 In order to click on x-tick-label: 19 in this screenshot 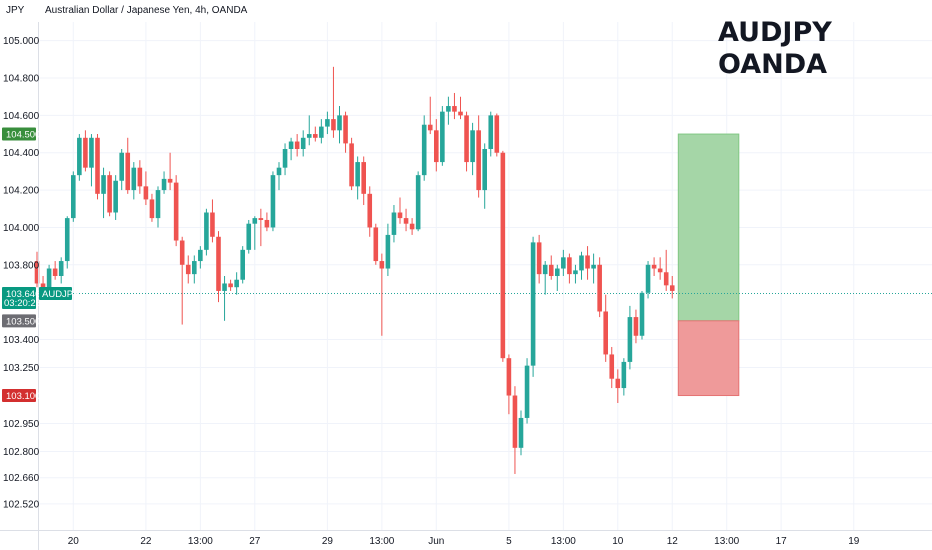, I will do `click(854, 541)`.